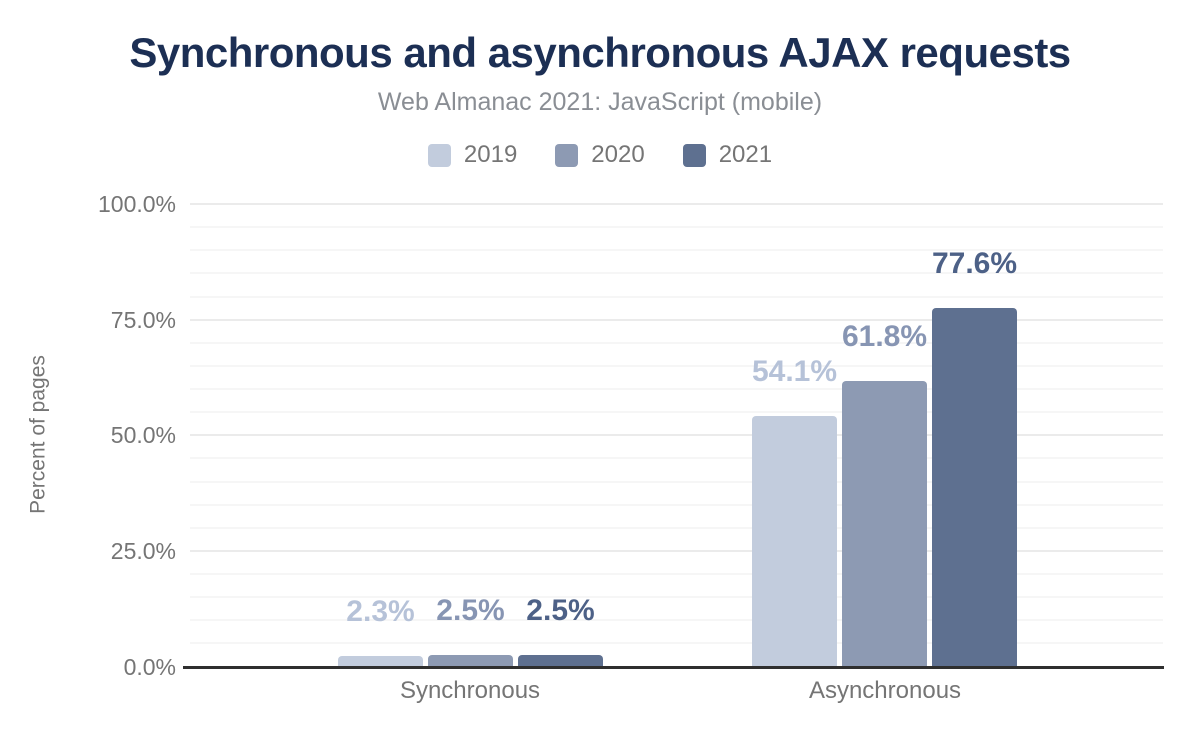 The image size is (1200, 742). What do you see at coordinates (490, 154) in the screenshot?
I see `legend-label: 2019` at bounding box center [490, 154].